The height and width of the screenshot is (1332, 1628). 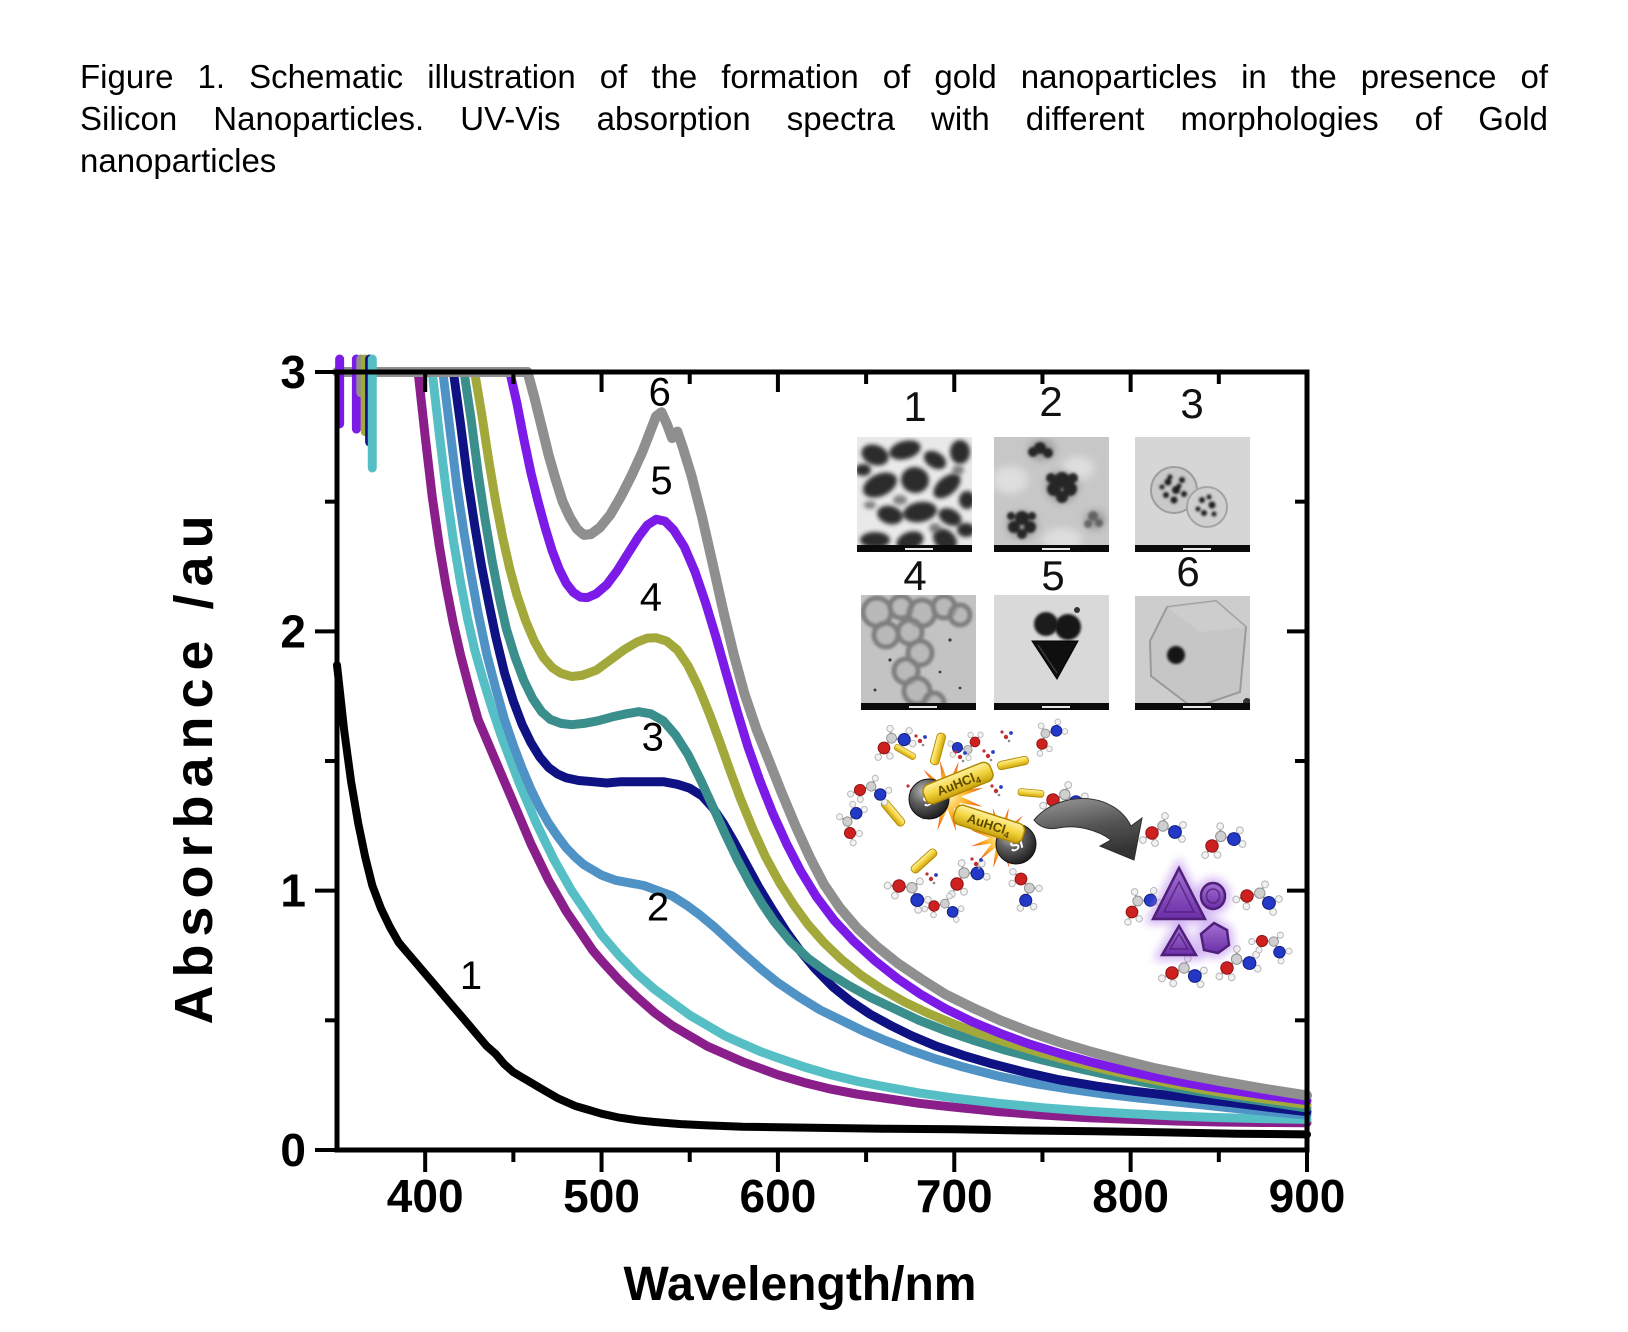 What do you see at coordinates (958, 783) in the screenshot?
I see `gold-salt-rod-1: AuHCl4` at bounding box center [958, 783].